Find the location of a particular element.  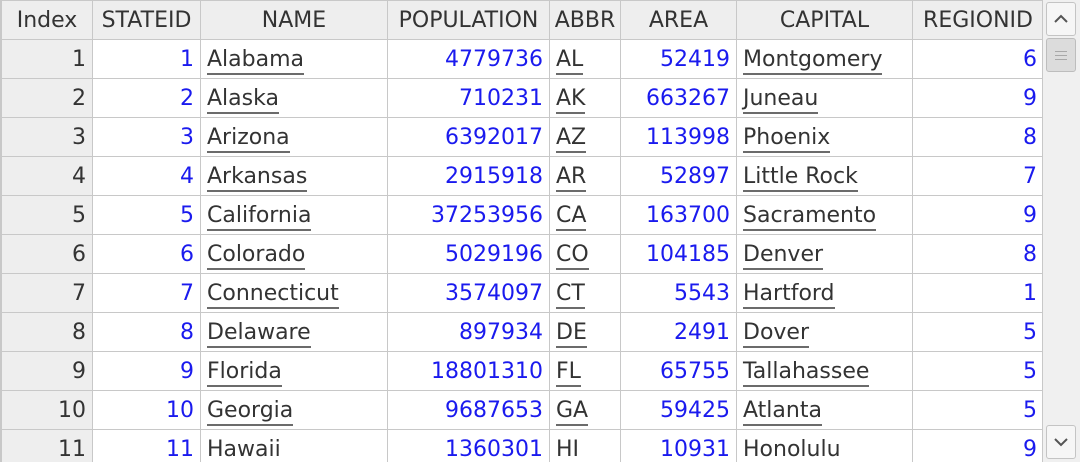

cell-abbr: CO is located at coordinates (585, 254).